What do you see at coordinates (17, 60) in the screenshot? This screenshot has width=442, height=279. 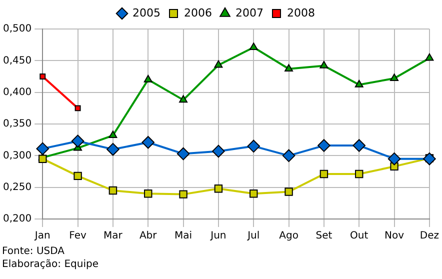 I see `y-tick-label: 0,450` at bounding box center [17, 60].